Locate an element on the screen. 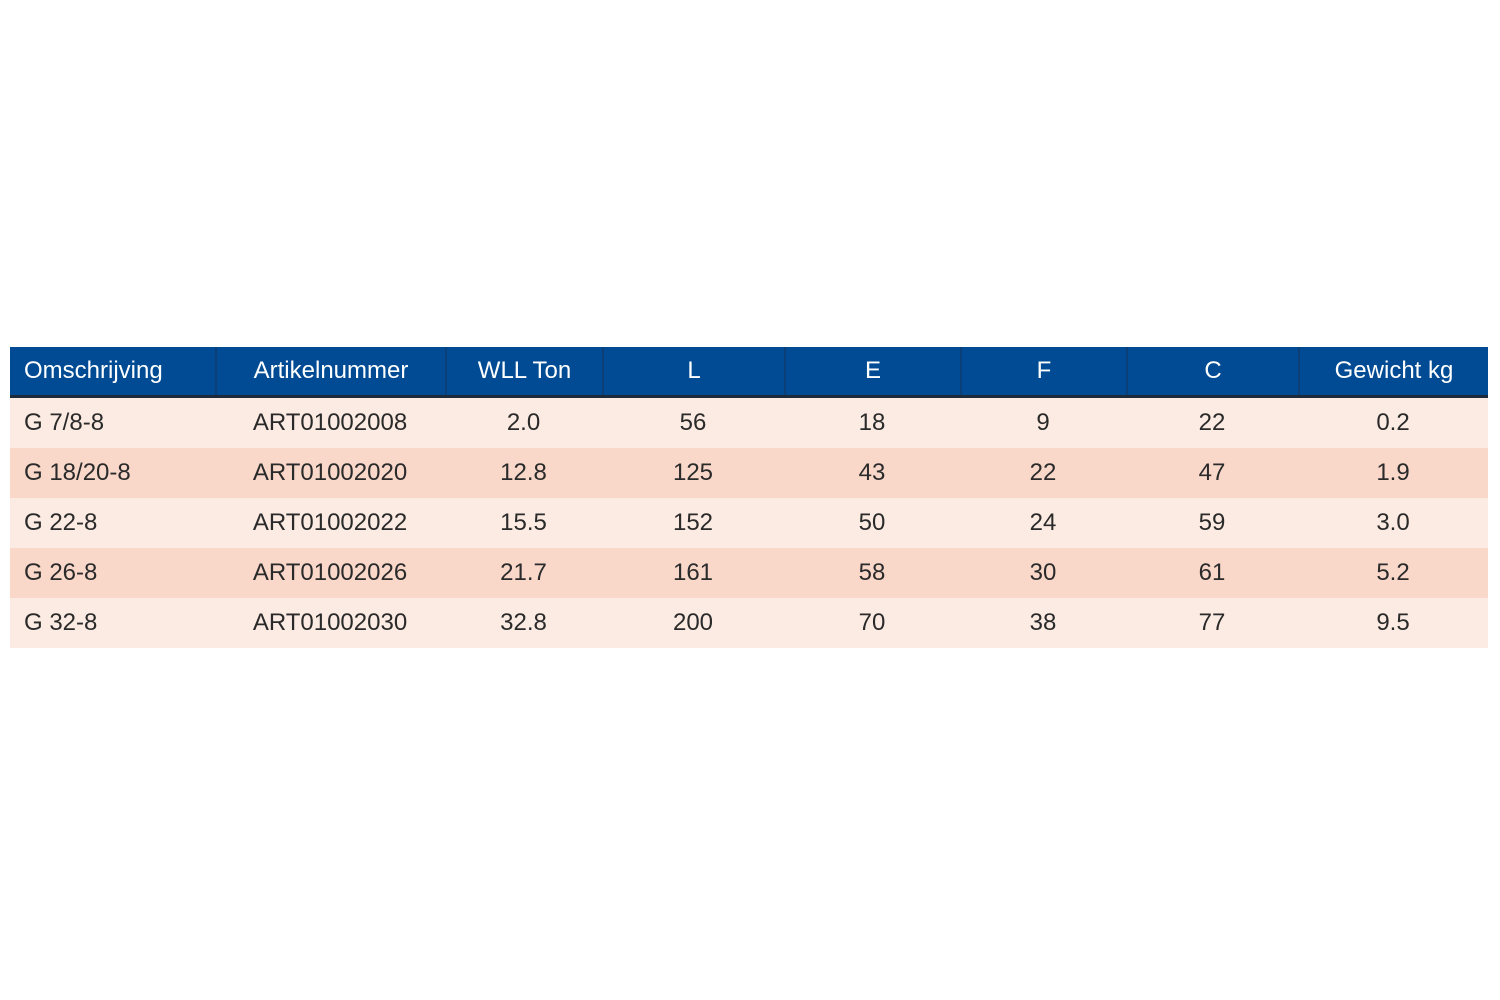 Image resolution: width=1500 pixels, height=1000 pixels. cell-artikelnummer: ART01002022 is located at coordinates (330, 522).